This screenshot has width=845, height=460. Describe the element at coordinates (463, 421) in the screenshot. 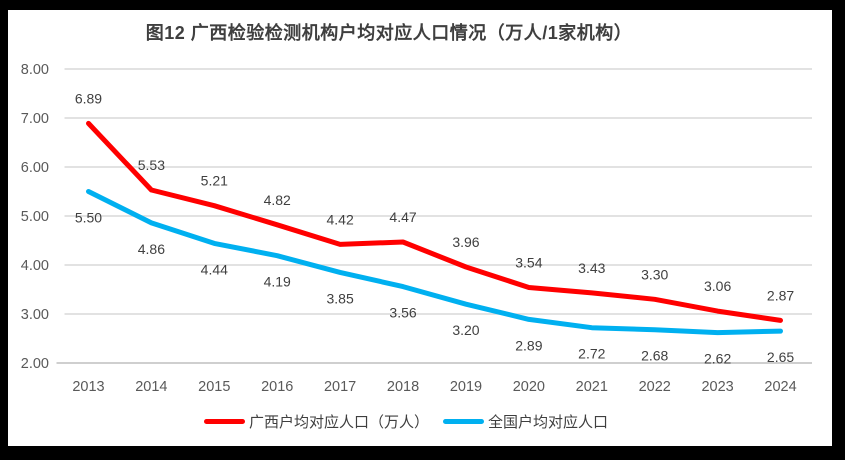

I see `legend-line-sample-blue` at that location.